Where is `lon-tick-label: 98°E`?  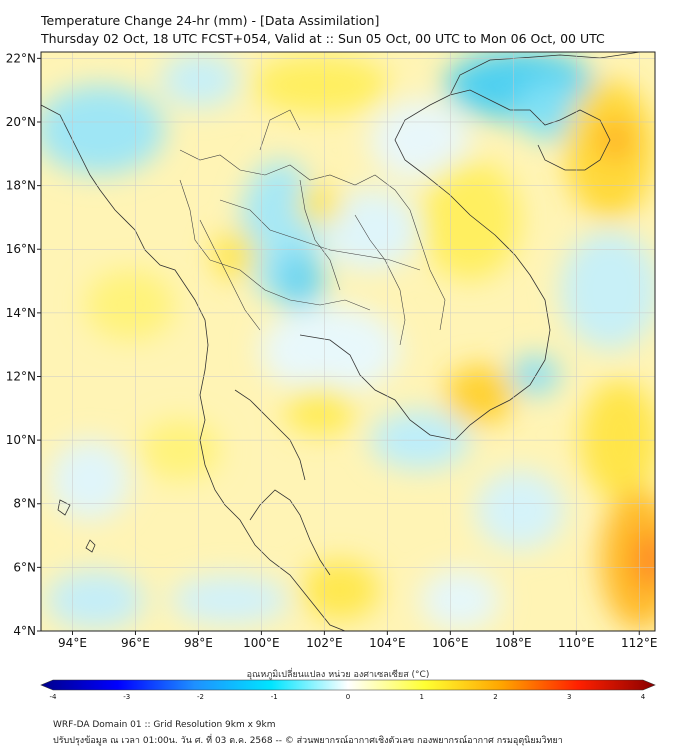 lon-tick-label: 98°E is located at coordinates (198, 643).